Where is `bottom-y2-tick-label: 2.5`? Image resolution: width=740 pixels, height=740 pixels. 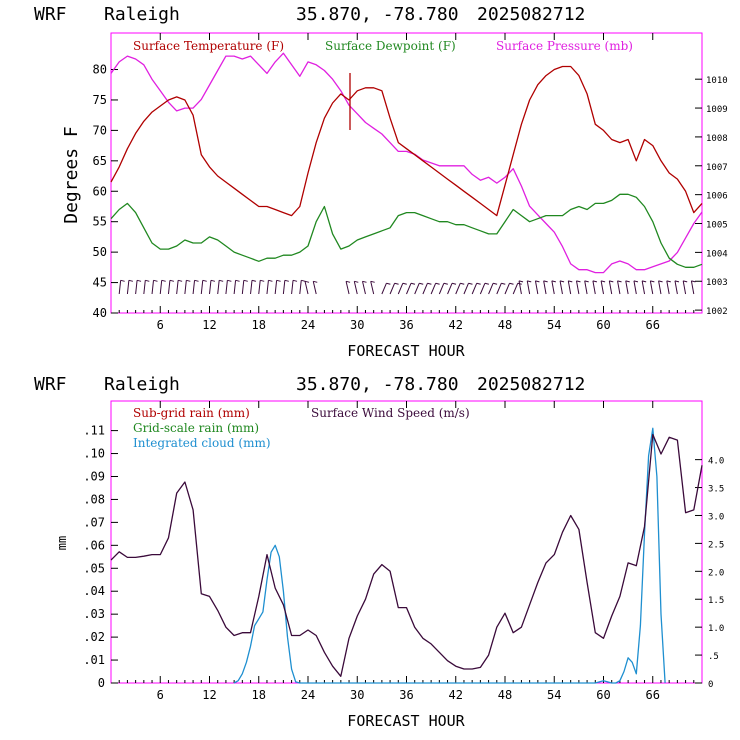 bottom-y2-tick-label: 2.5 is located at coordinates (716, 545).